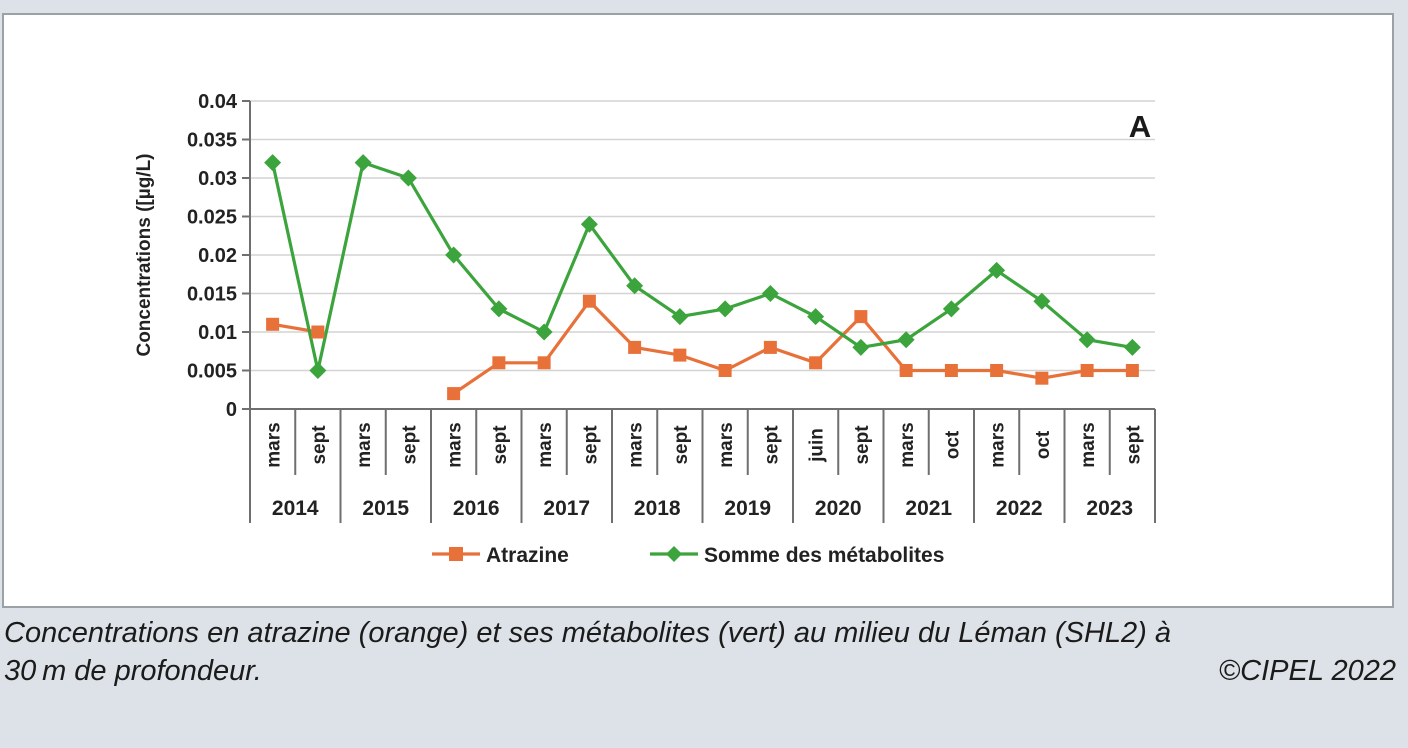  Describe the element at coordinates (295, 508) in the screenshot. I see `year-label: 2014` at that location.